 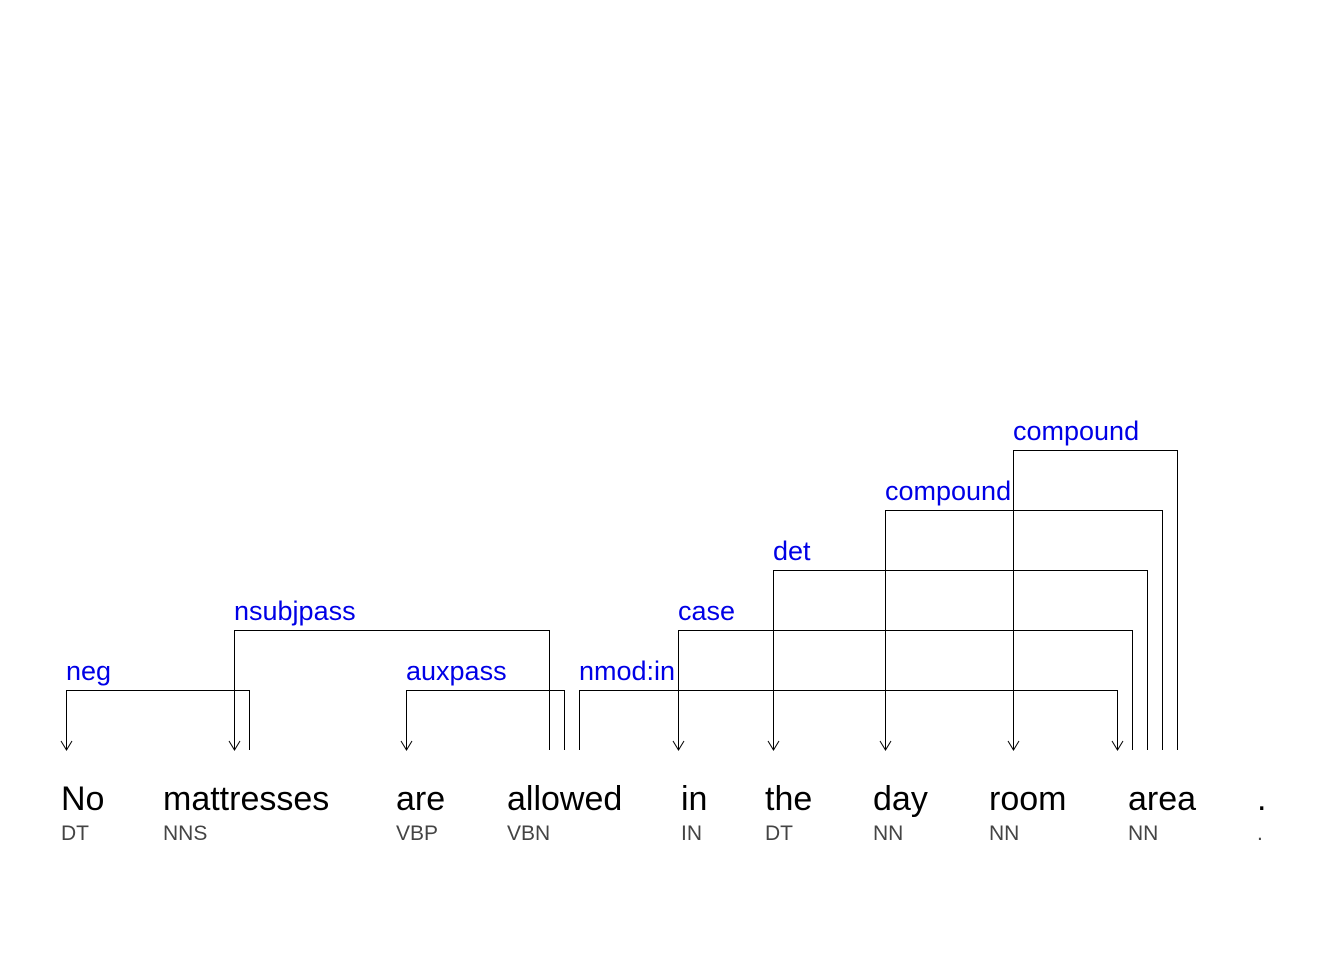 What do you see at coordinates (417, 833) in the screenshot?
I see `token-pos-tag: VBP` at bounding box center [417, 833].